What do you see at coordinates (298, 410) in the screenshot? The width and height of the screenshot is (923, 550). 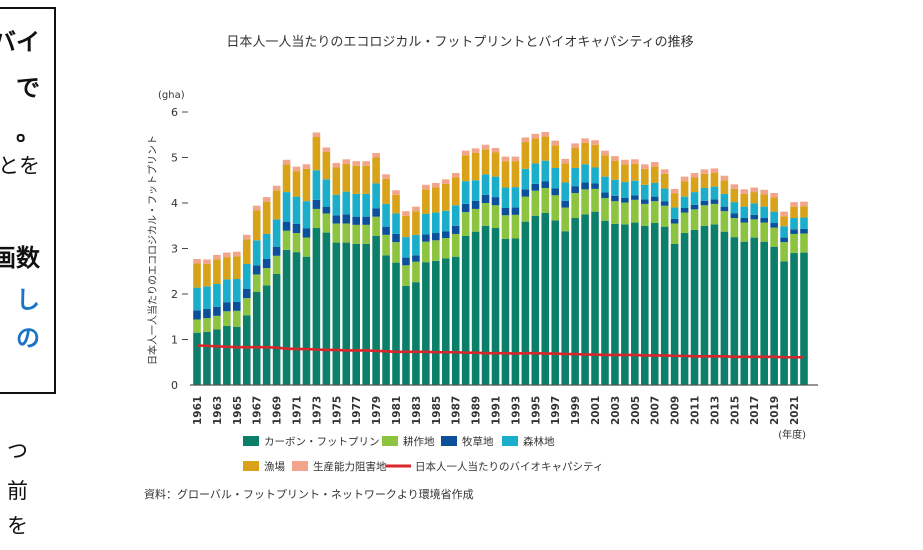 I see `x-tick-label: 1971` at bounding box center [298, 410].